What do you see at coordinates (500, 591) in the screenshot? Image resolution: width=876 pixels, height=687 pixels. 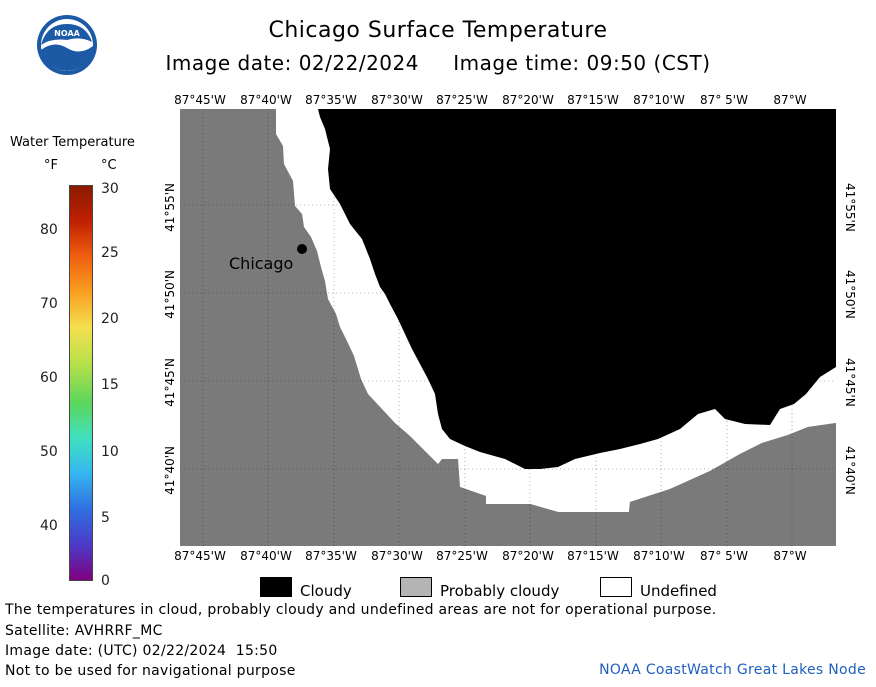 I see `legend-label-probably-cloudy: Probably cloudy` at bounding box center [500, 591].